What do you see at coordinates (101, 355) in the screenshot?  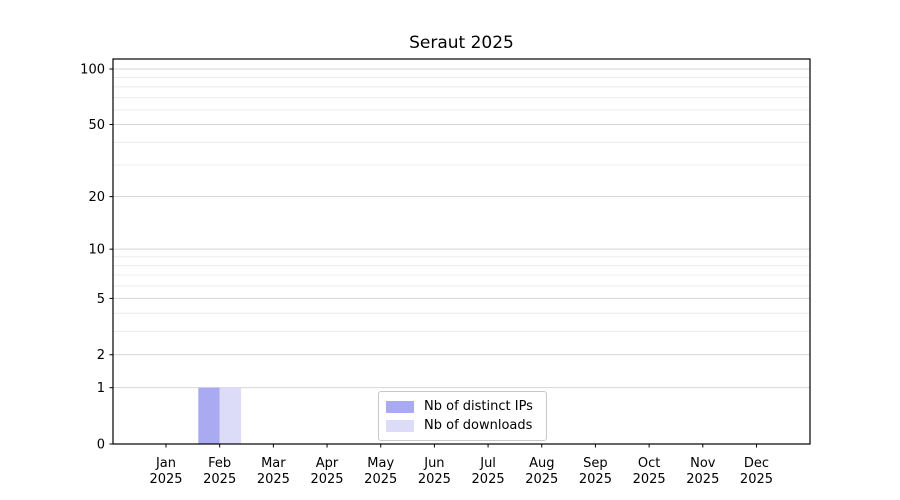 I see `y-tick-label: 2` at bounding box center [101, 355].